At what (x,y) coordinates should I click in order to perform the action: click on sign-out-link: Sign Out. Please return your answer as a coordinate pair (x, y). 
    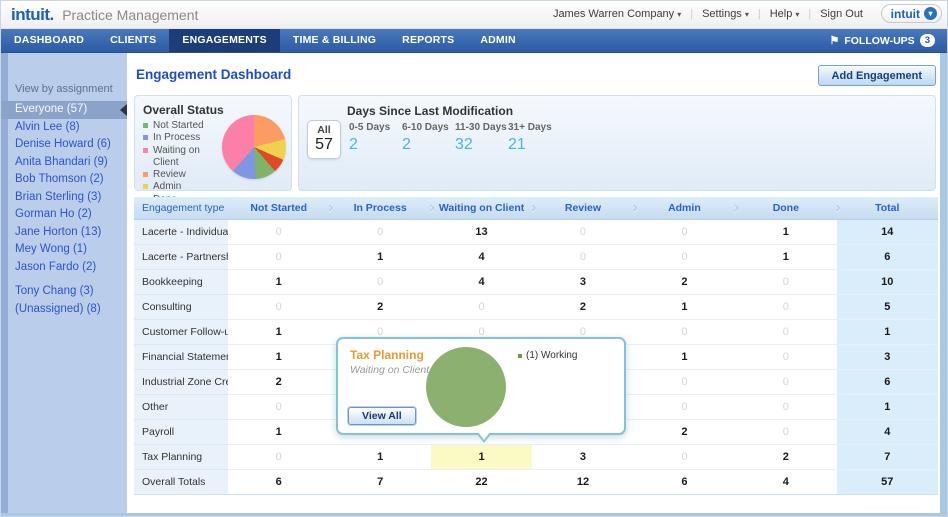
    Looking at the image, I should click on (841, 14).